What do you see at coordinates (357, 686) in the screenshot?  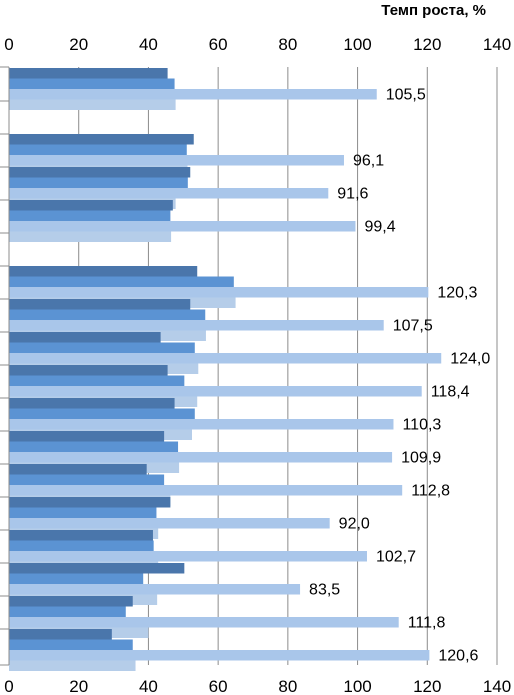 I see `x-tick-label-bottom: 100` at bounding box center [357, 686].